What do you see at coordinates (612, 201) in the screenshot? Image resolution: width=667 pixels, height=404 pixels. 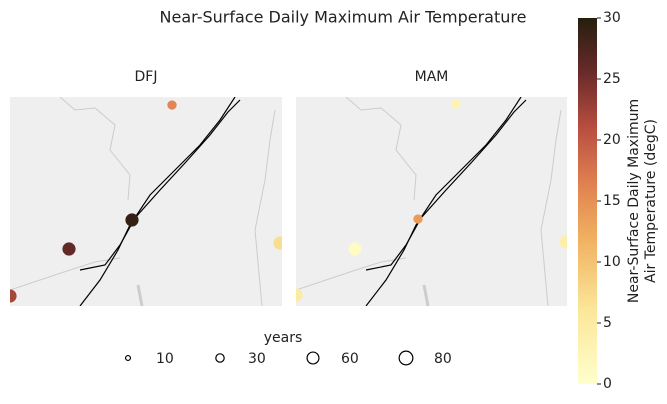 I see `colorbar-tick-label: 15` at bounding box center [612, 201].